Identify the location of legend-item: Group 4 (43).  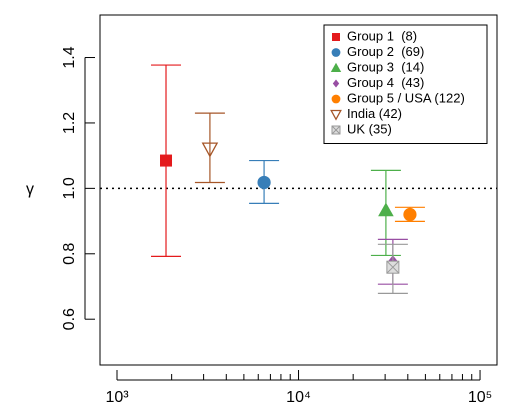
(378, 82).